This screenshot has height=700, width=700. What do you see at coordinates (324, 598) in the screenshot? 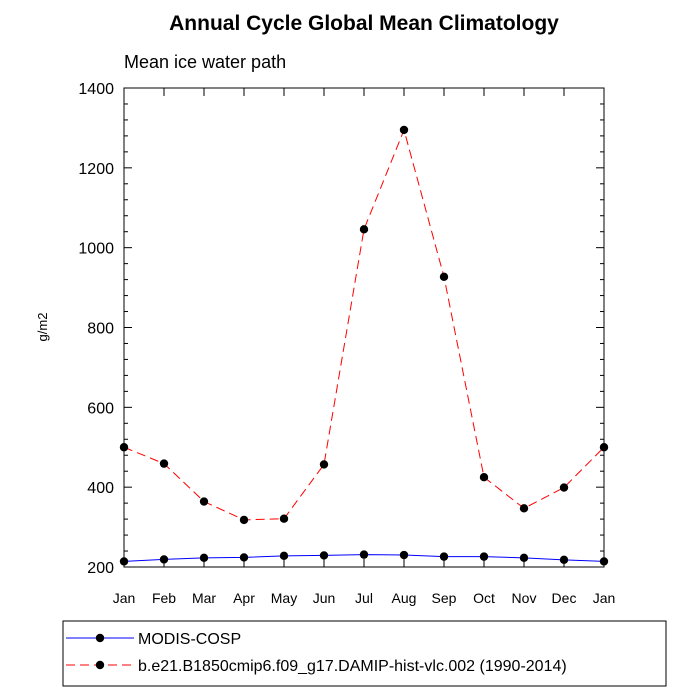
I see `x-tick-label: Jun` at bounding box center [324, 598].